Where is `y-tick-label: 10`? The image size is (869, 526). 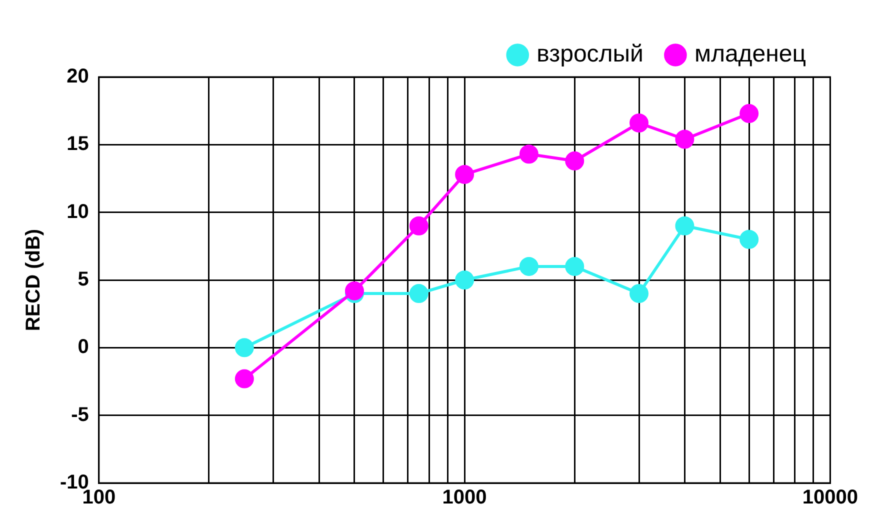 y-tick-label: 10 is located at coordinates (77, 211).